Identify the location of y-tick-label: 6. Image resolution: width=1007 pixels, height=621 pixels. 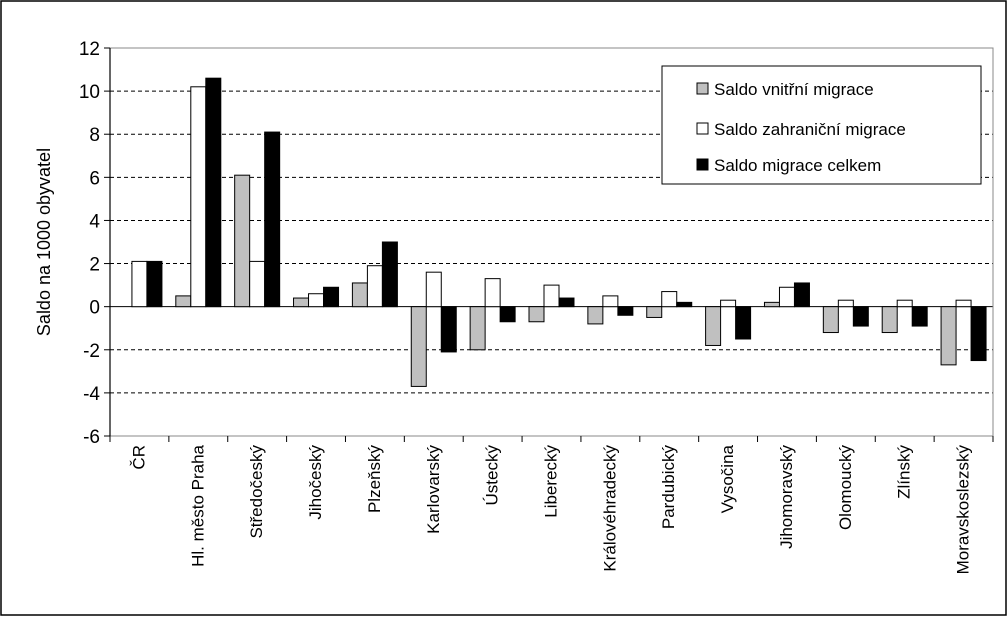
(94, 178).